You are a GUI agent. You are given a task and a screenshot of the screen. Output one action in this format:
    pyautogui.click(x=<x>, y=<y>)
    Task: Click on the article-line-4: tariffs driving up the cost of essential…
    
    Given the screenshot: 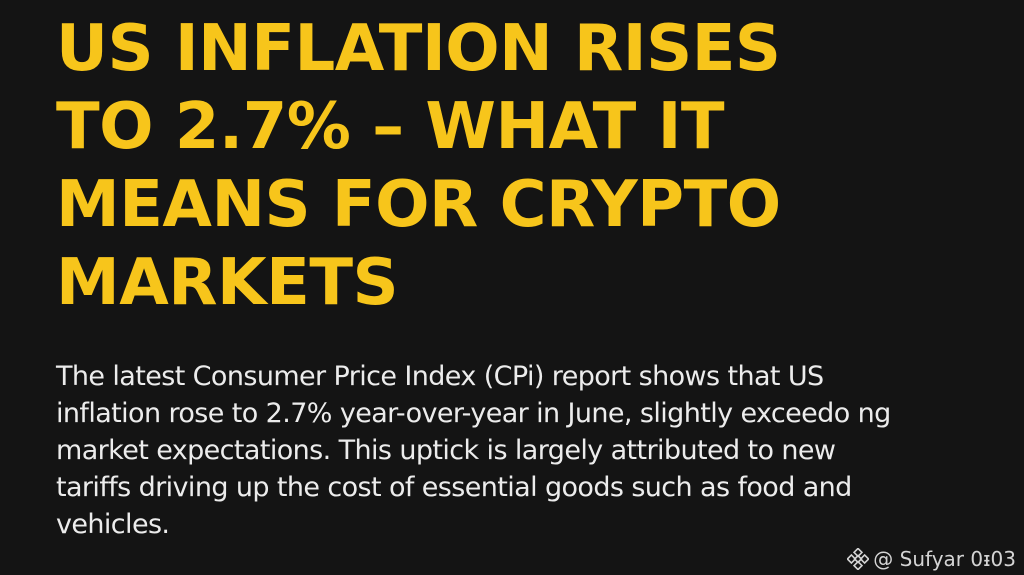 What is the action you would take?
    pyautogui.click(x=454, y=487)
    